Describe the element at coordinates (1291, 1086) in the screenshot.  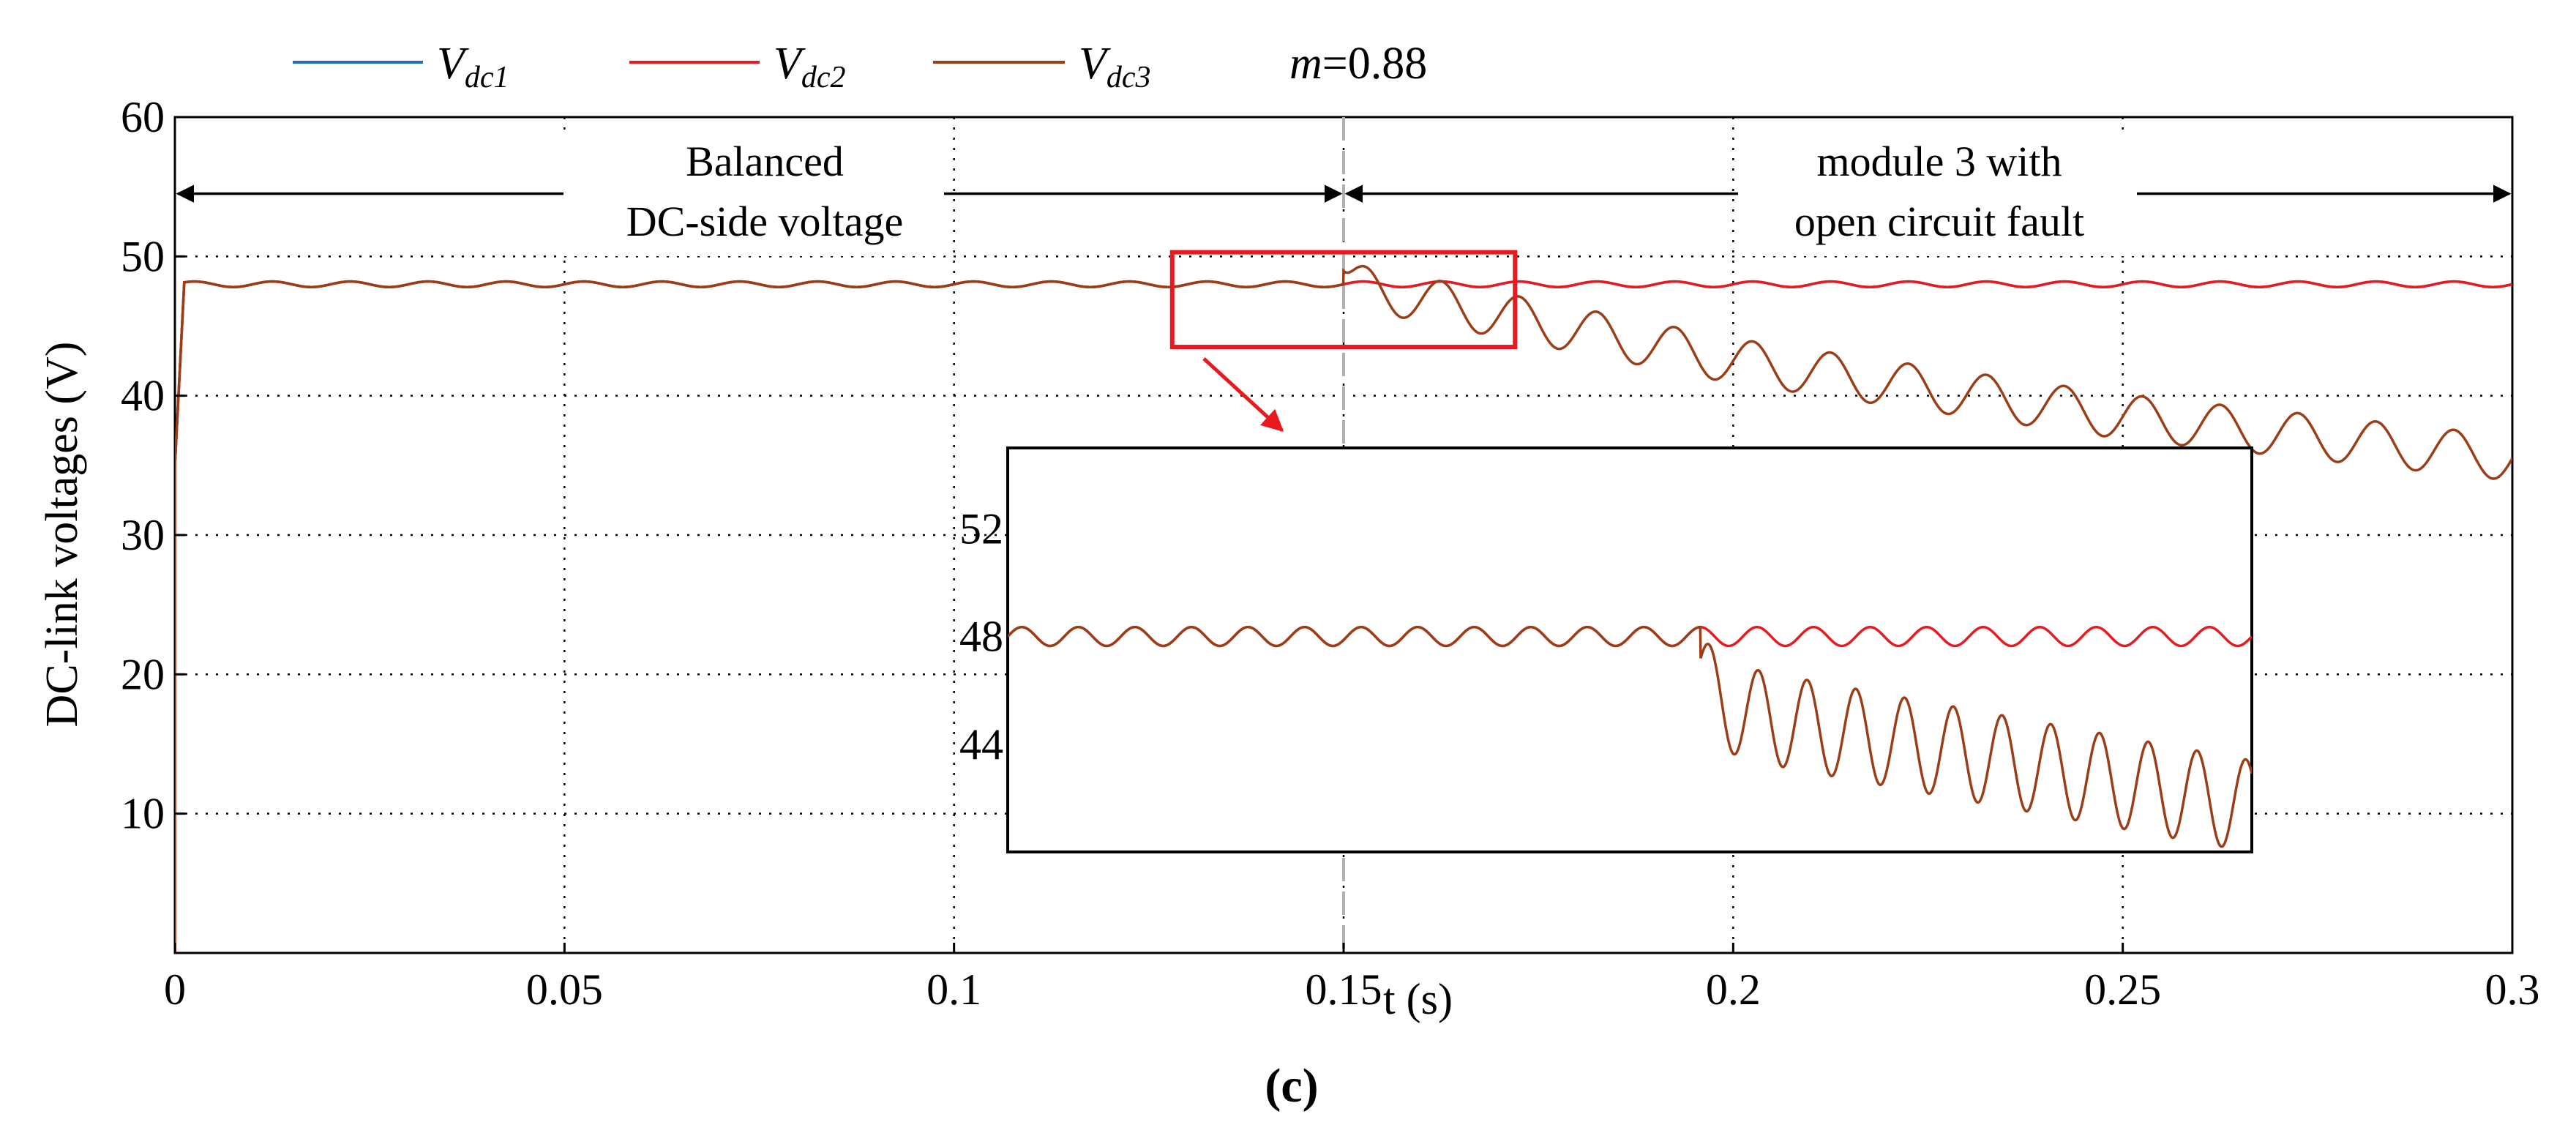
I see `panel-label: (c)` at that location.